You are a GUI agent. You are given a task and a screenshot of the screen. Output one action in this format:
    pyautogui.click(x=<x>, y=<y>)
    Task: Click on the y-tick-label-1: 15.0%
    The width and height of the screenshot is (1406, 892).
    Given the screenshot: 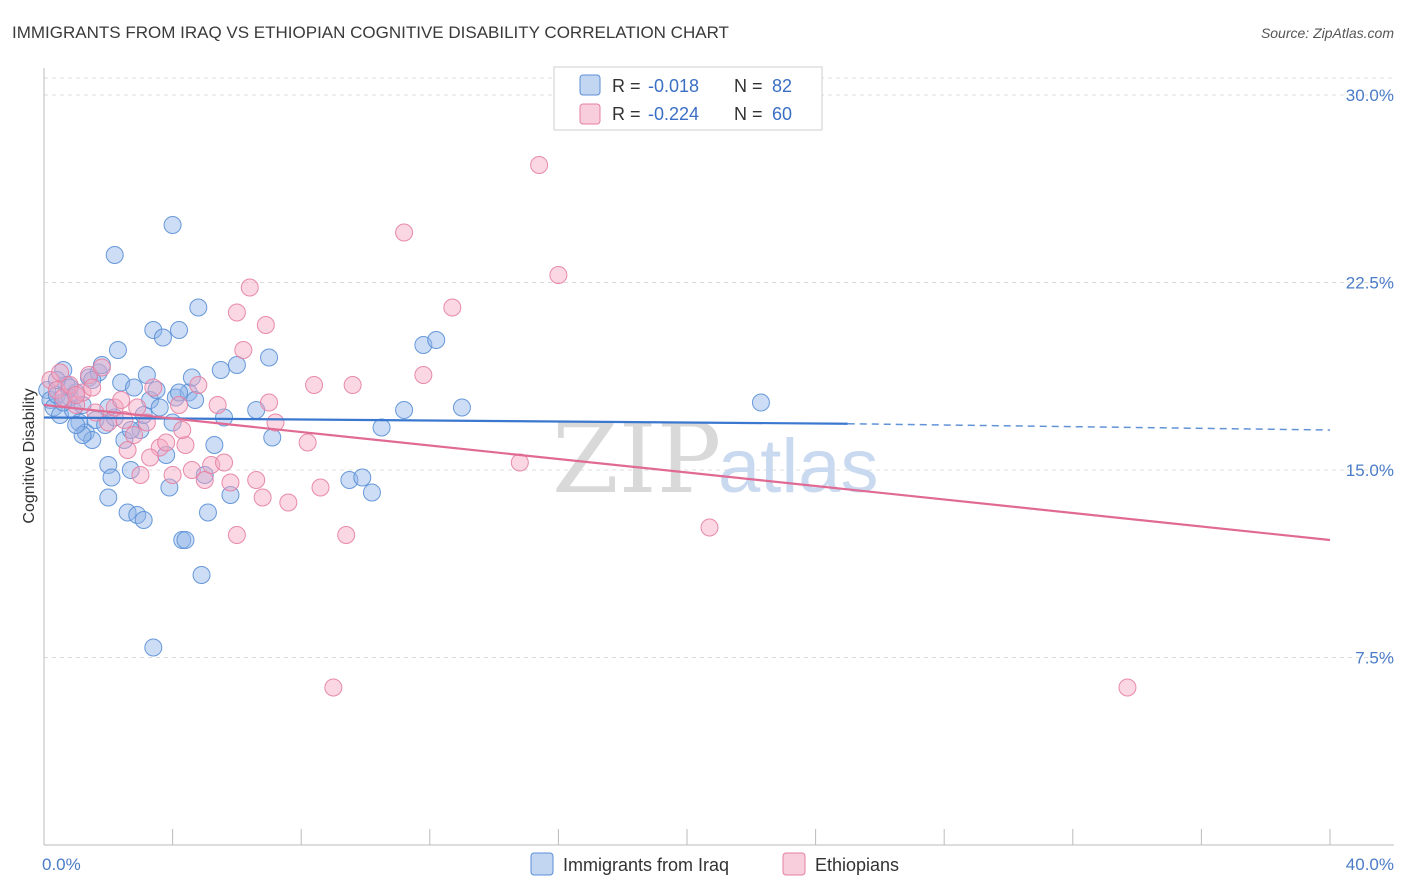 What is the action you would take?
    pyautogui.click(x=1370, y=470)
    